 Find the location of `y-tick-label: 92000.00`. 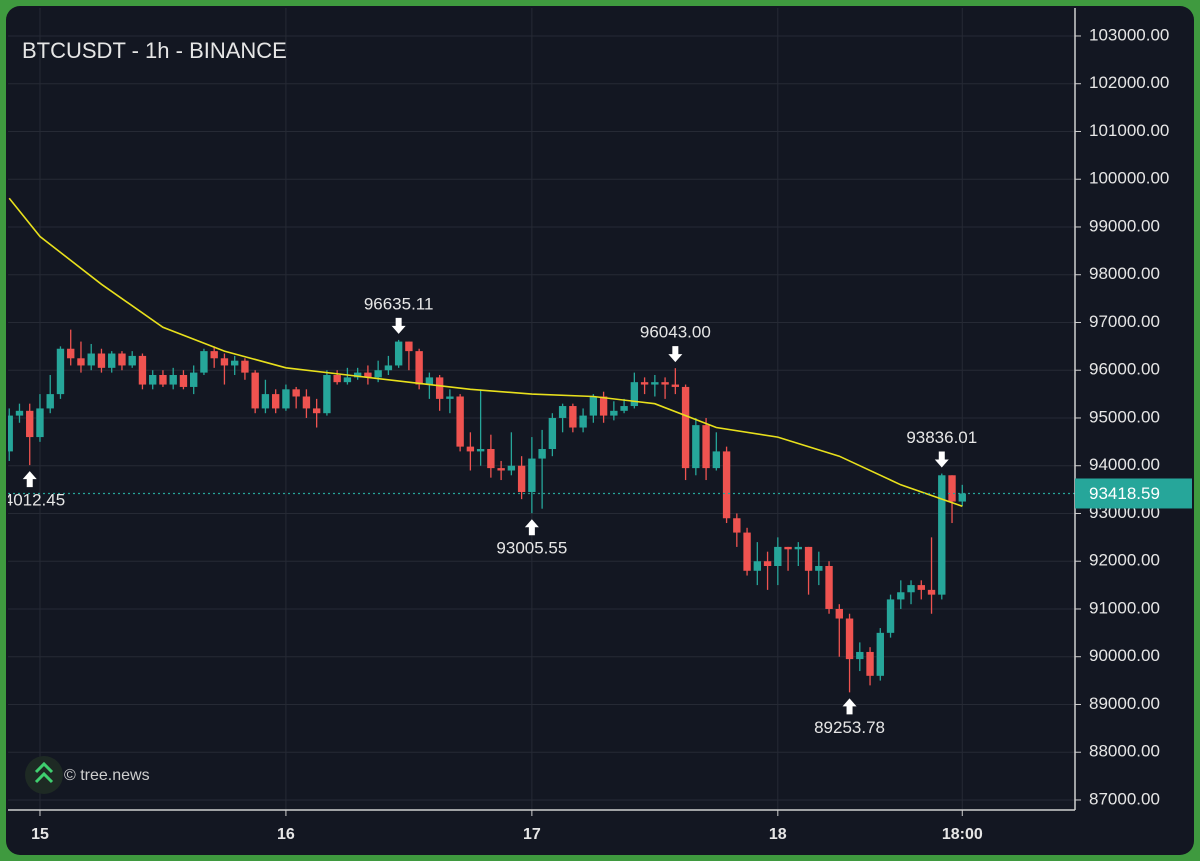

y-tick-label: 92000.00 is located at coordinates (1124, 560).